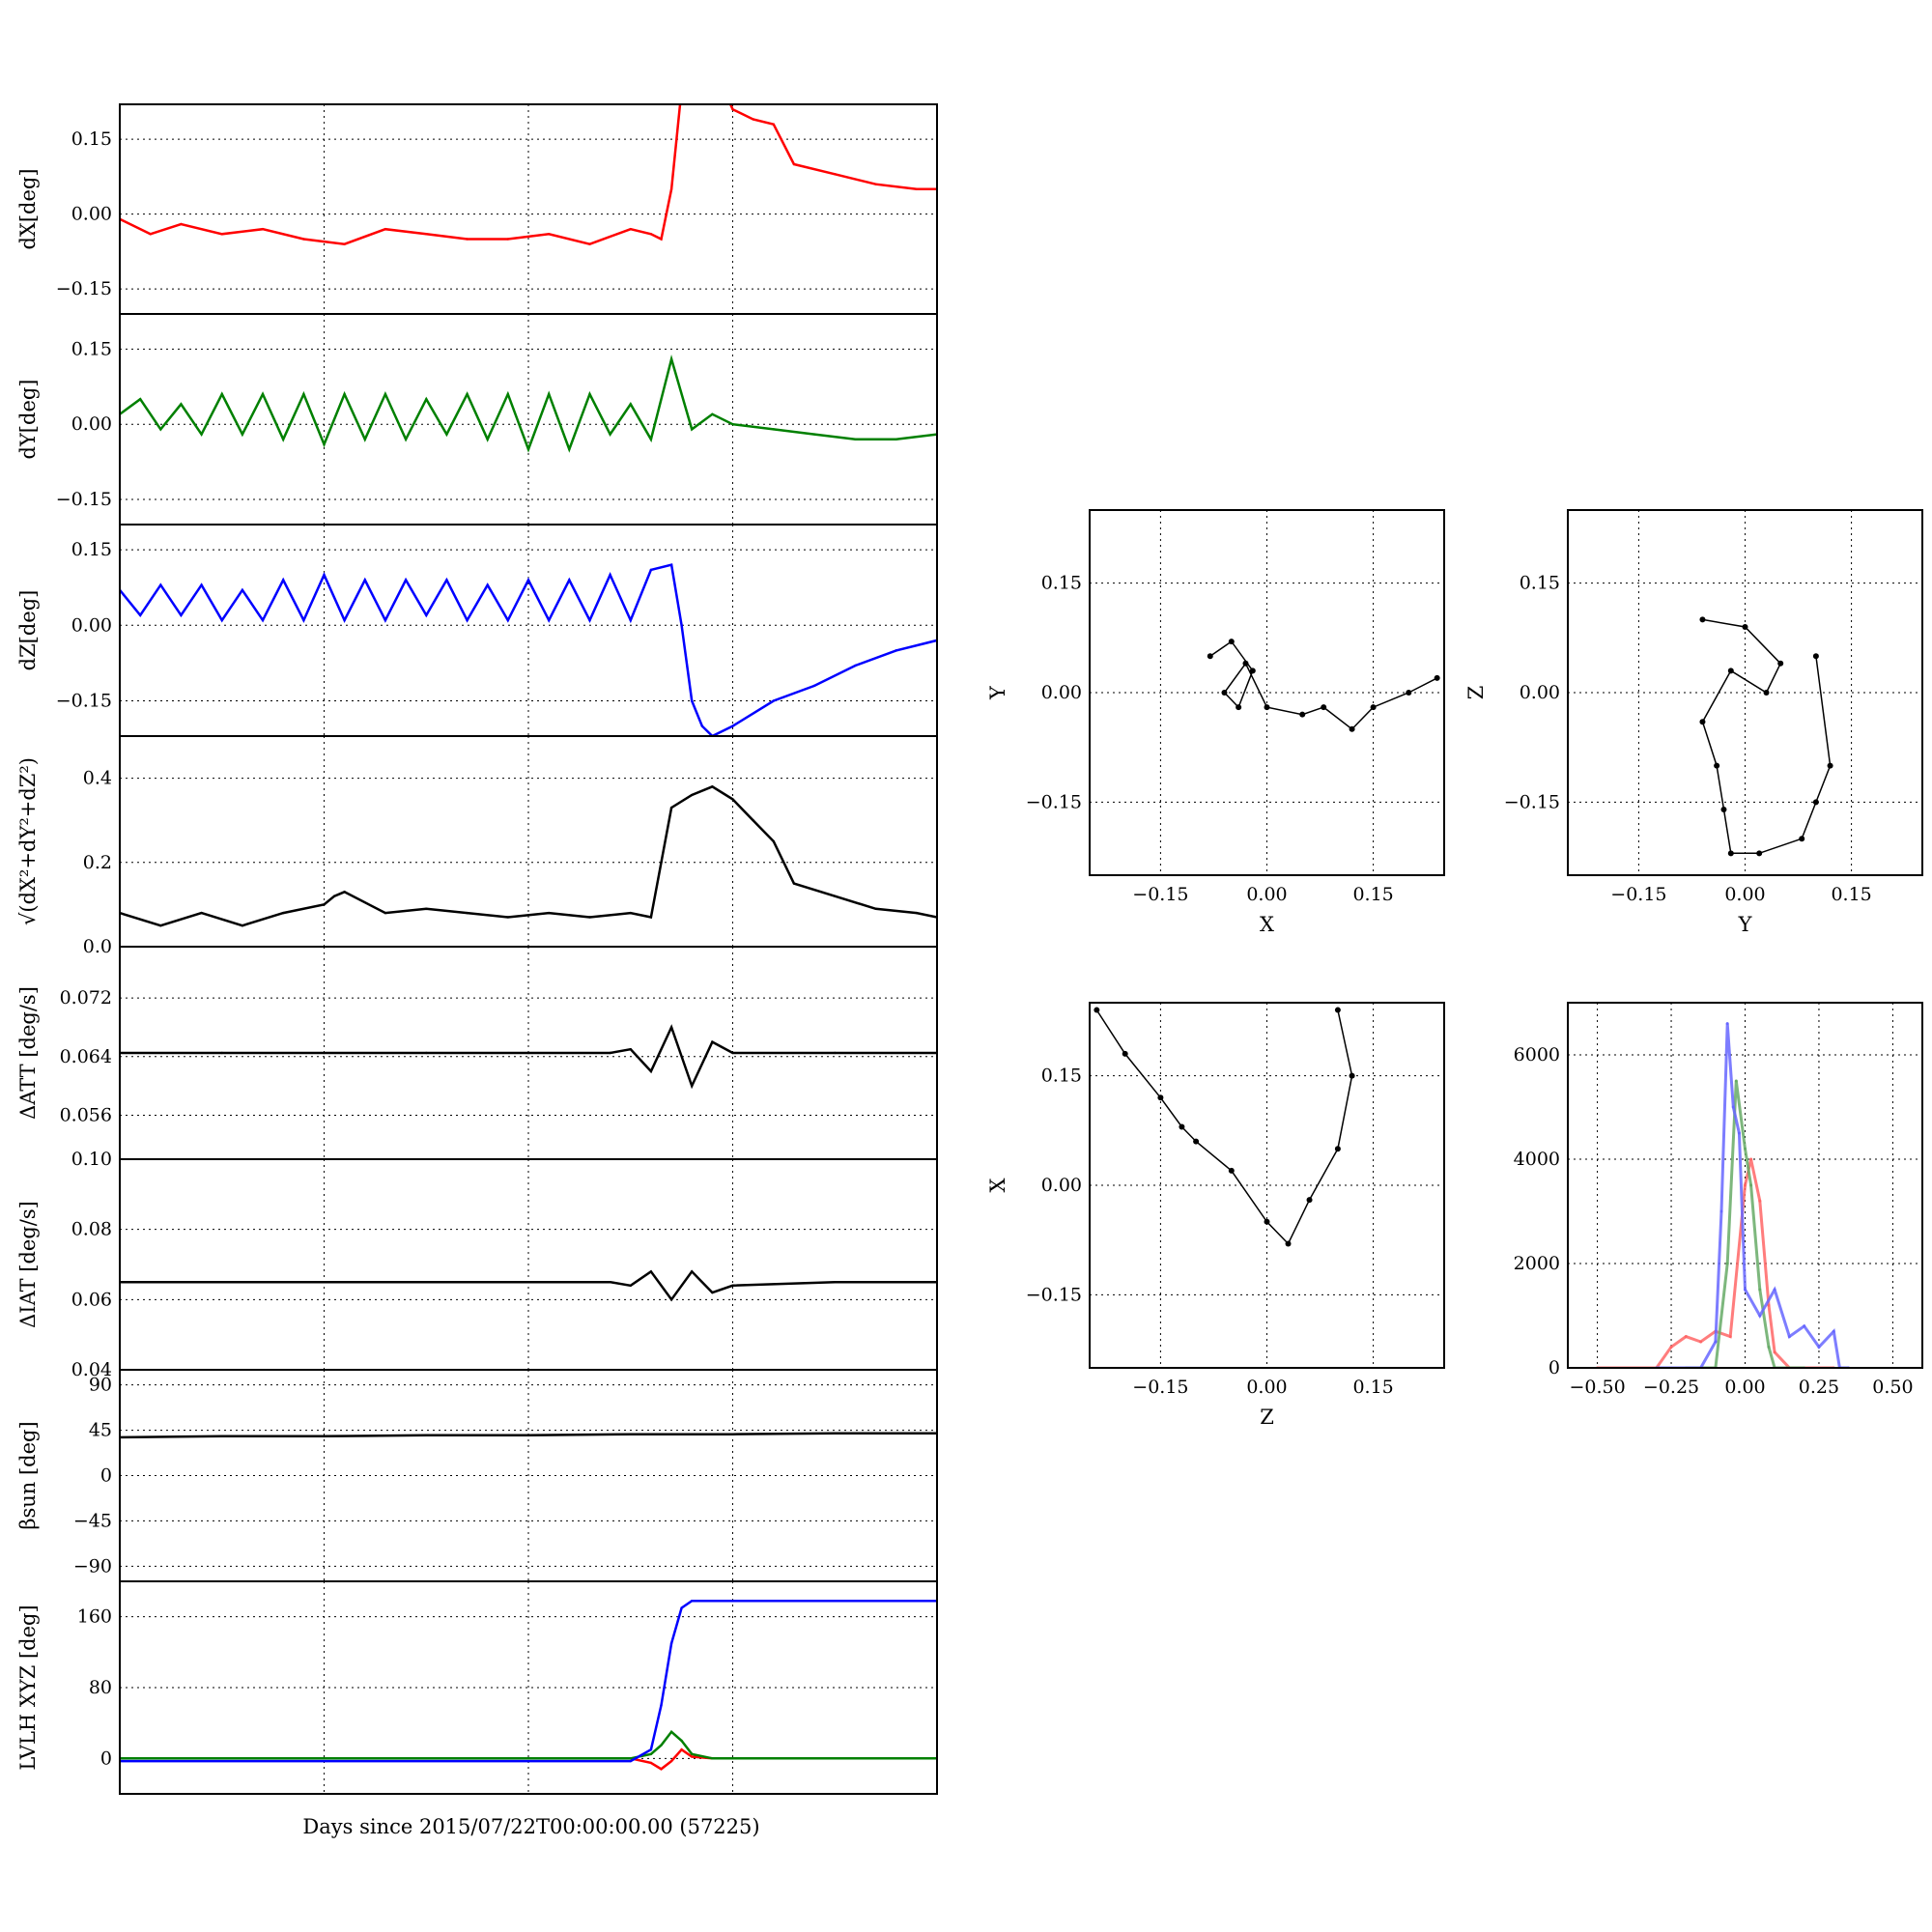 This screenshot has height=1932, width=1932. What do you see at coordinates (86, 1056) in the screenshot?
I see `y-tick-label: 0.064` at bounding box center [86, 1056].